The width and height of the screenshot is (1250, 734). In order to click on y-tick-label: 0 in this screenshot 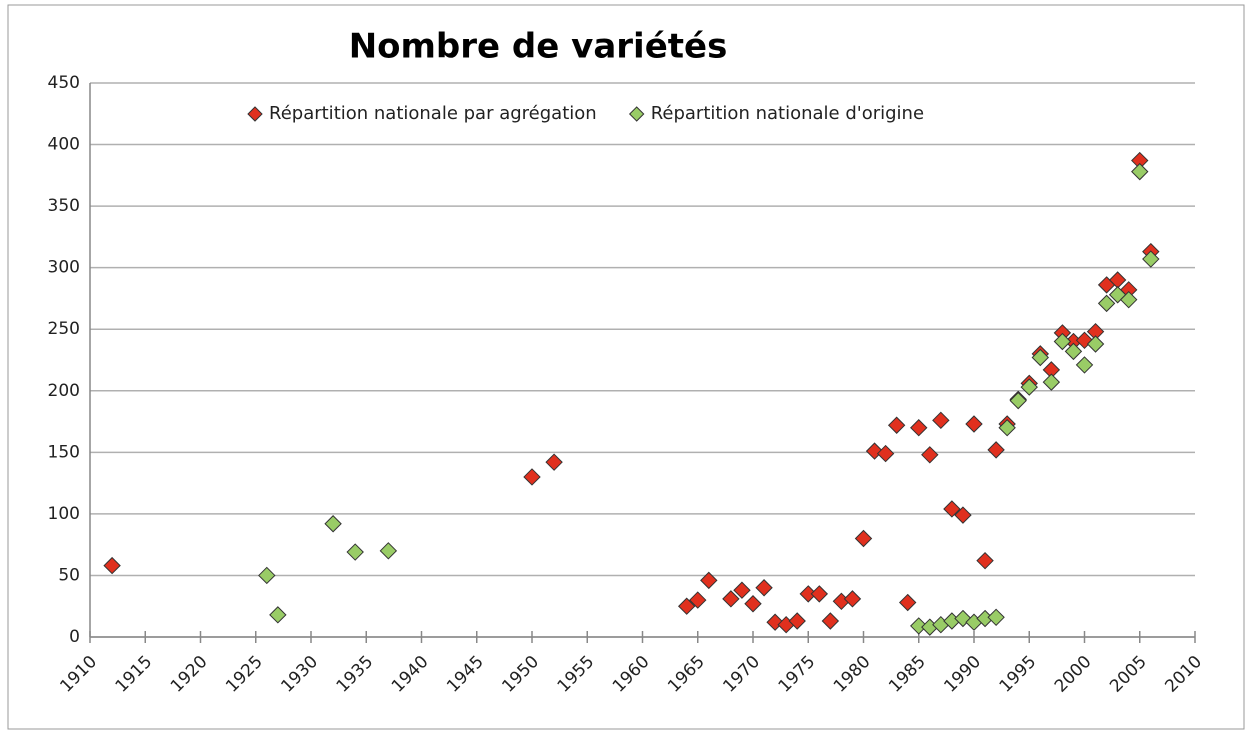, I will do `click(74, 637)`.